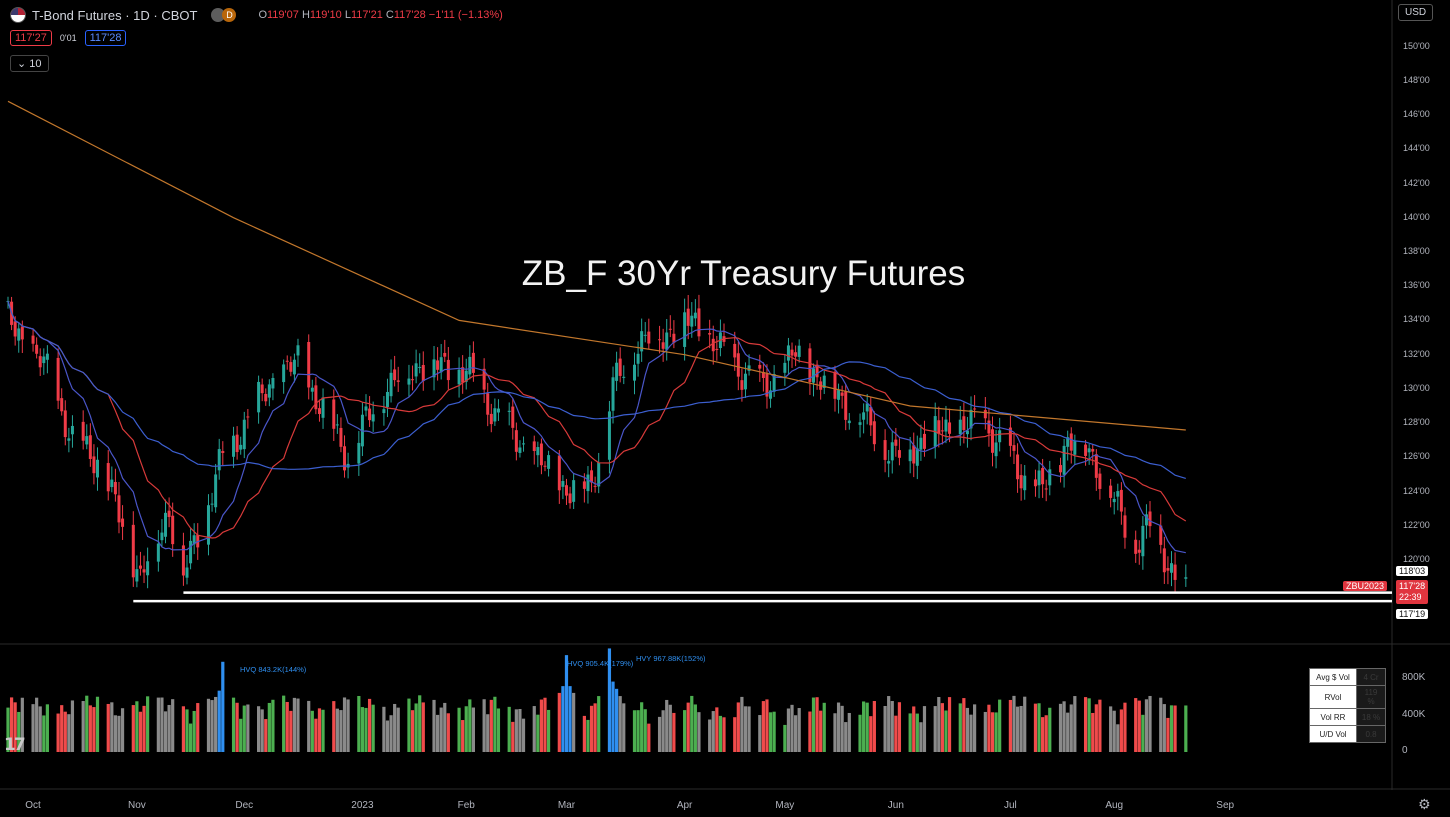 Image resolution: width=1450 pixels, height=817 pixels. What do you see at coordinates (229, 15) in the screenshot?
I see `delayed-data-icon: D` at bounding box center [229, 15].